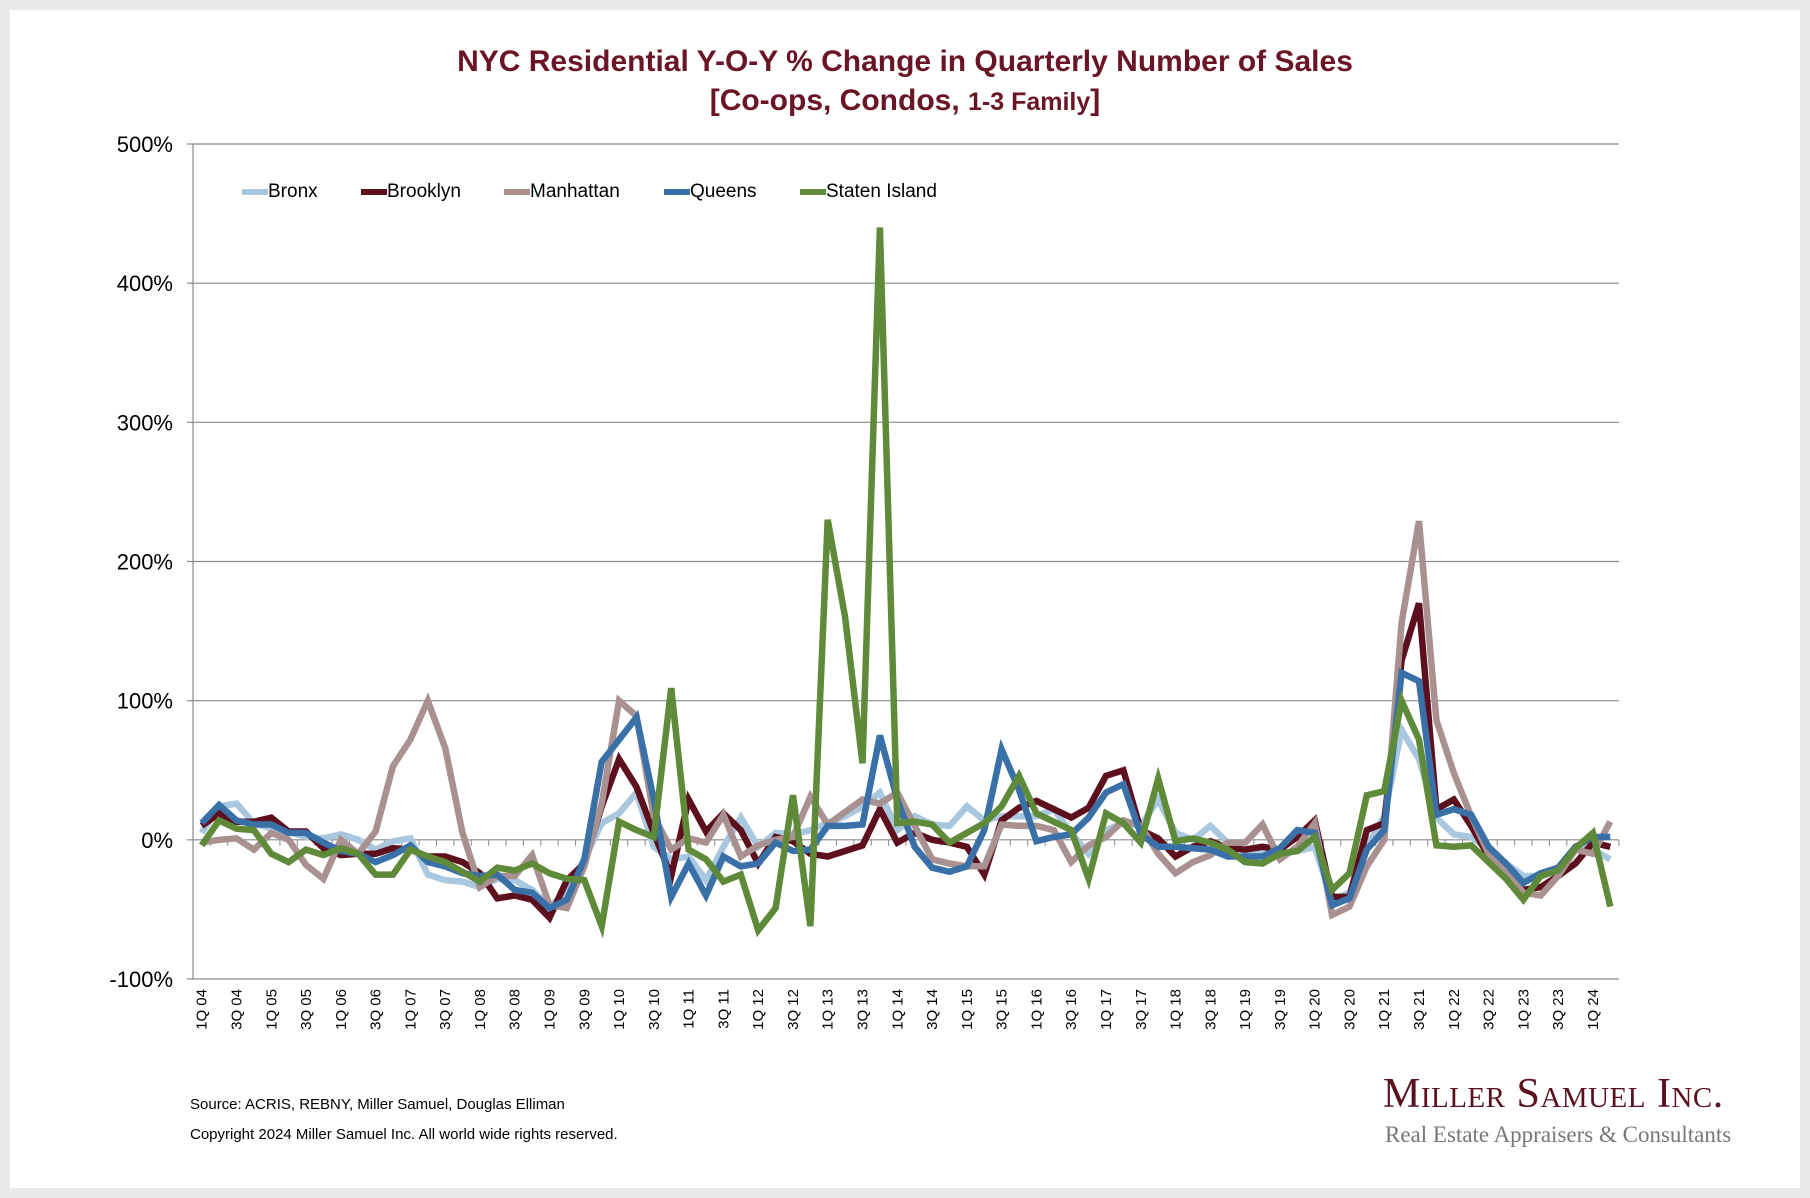  What do you see at coordinates (202, 1009) in the screenshot?
I see `x-tick-label: 1Q 04` at bounding box center [202, 1009].